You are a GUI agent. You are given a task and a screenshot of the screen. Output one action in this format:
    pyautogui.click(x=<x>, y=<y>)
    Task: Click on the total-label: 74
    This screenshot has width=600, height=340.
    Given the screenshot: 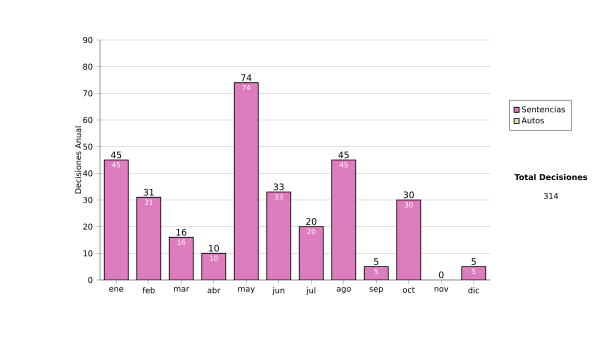 What is the action you would take?
    pyautogui.click(x=246, y=77)
    